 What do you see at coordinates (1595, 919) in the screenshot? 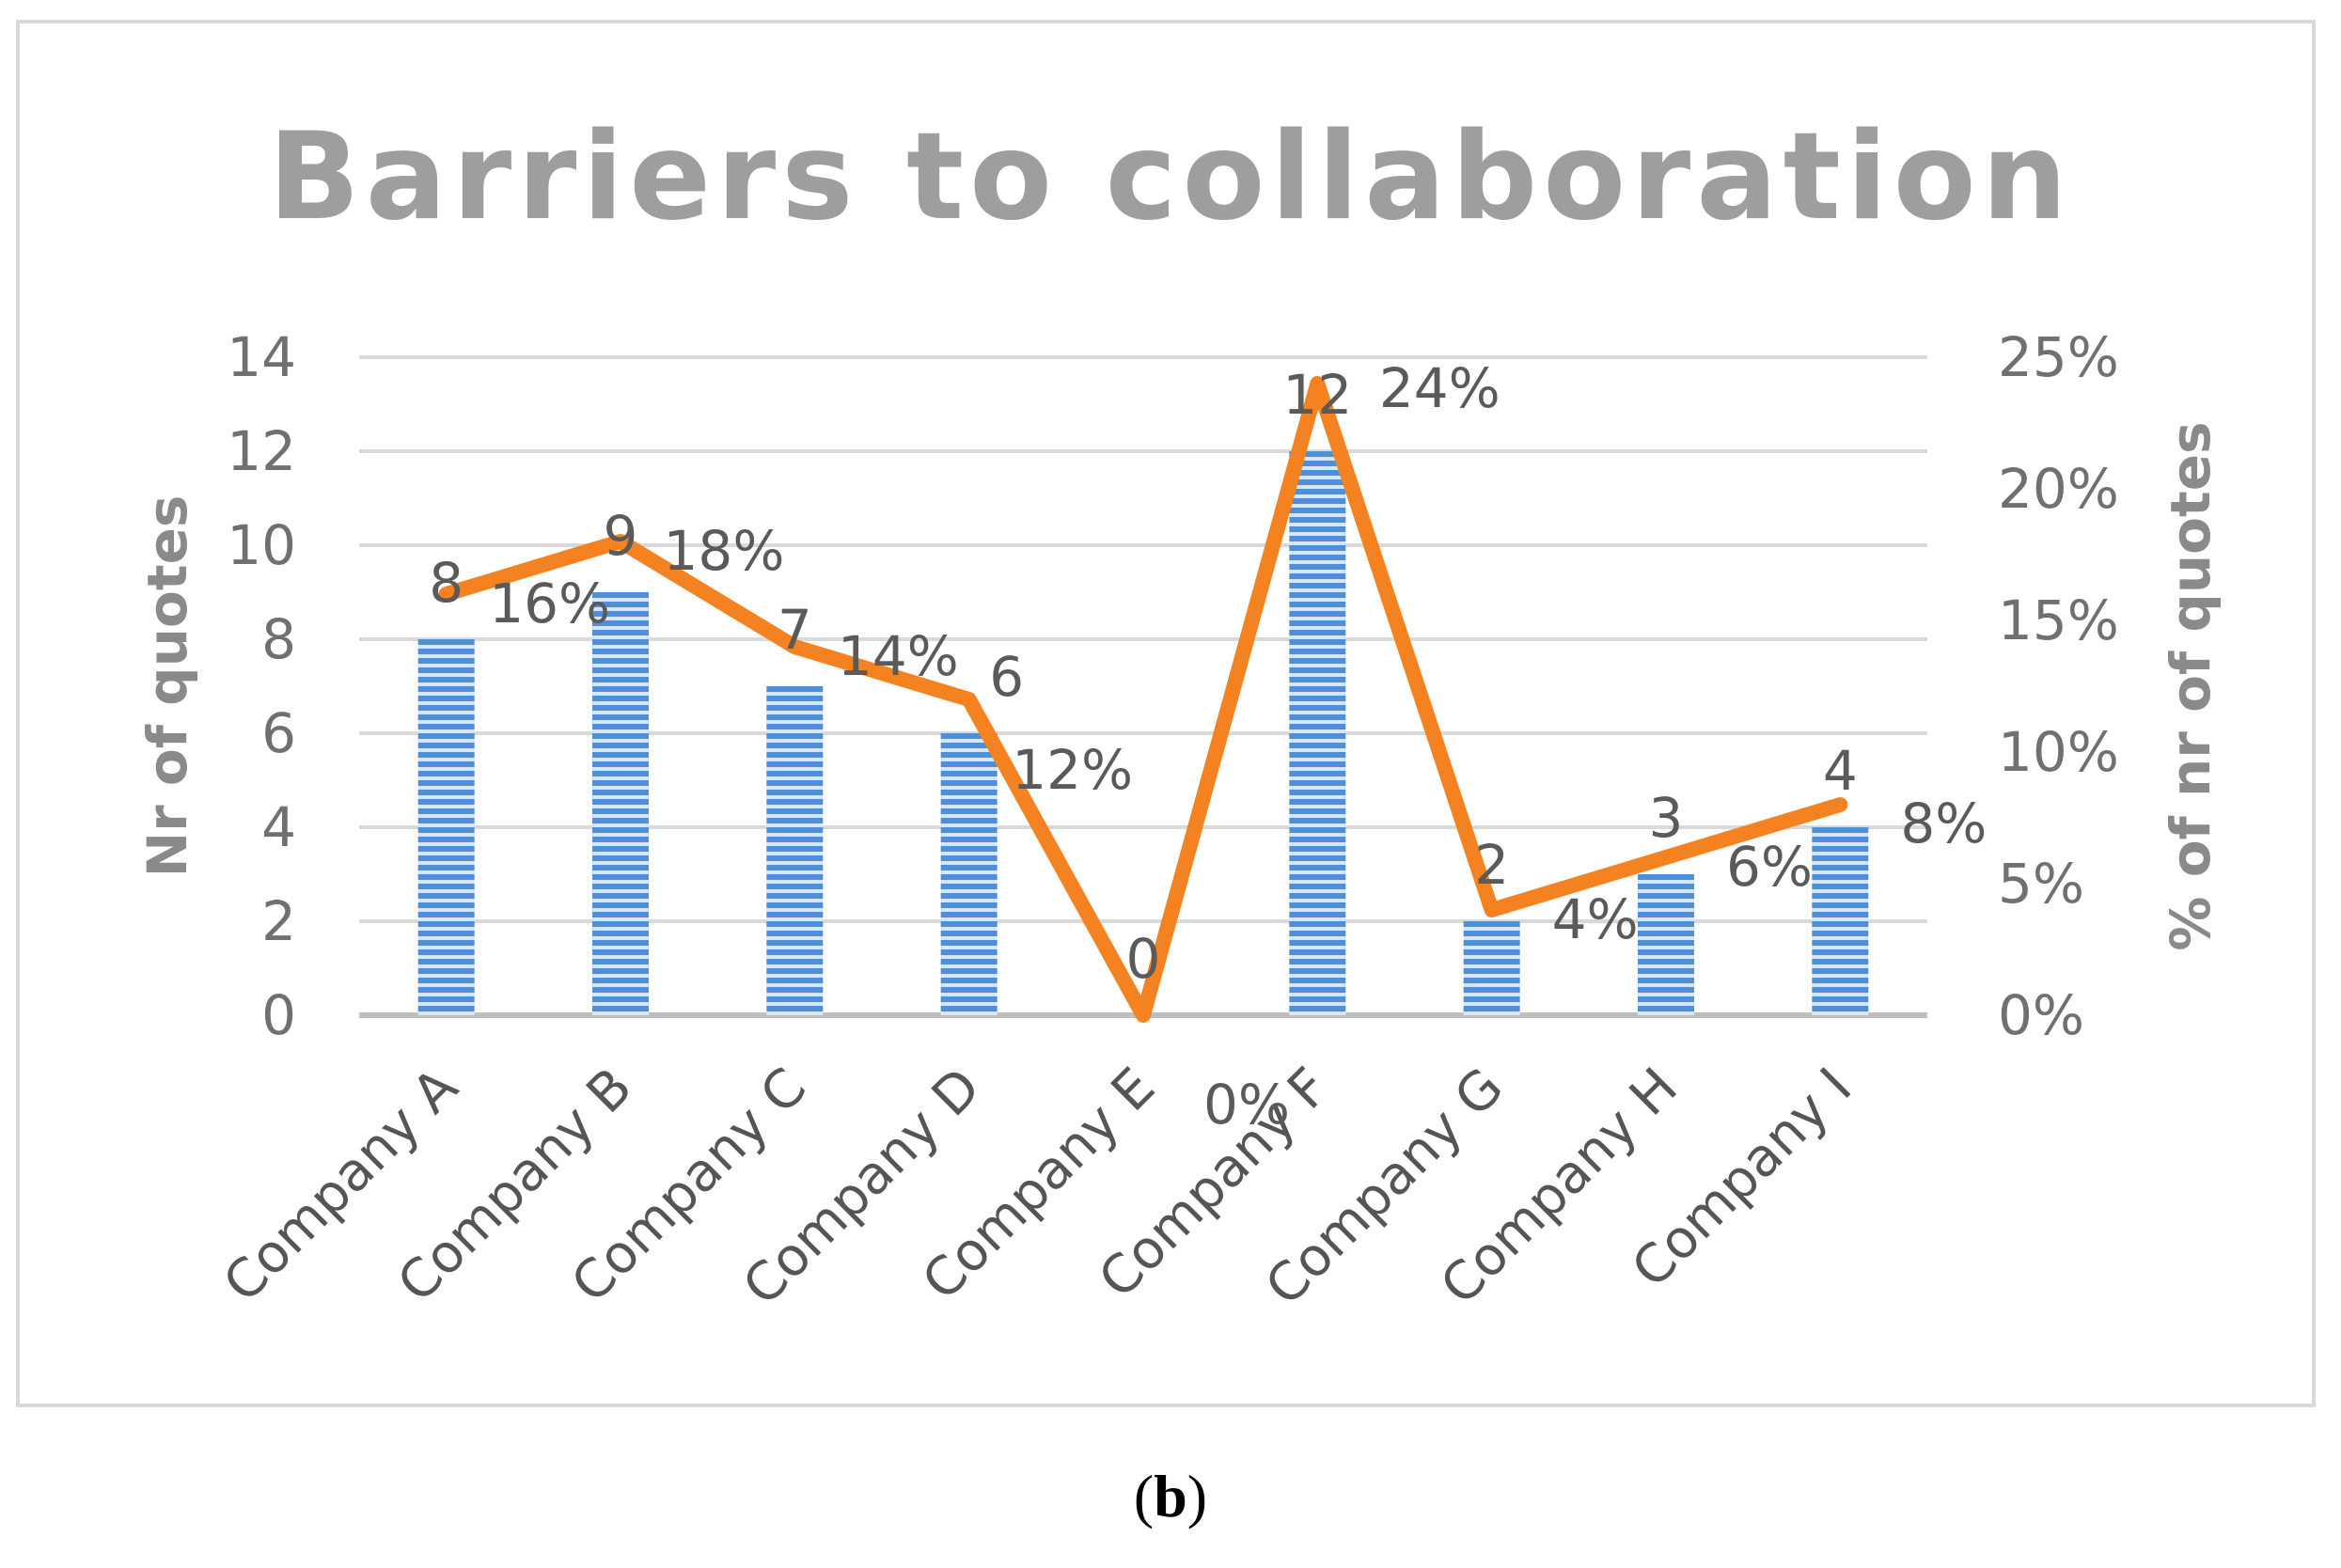
I see `line-data-label: 4%` at bounding box center [1595, 919].